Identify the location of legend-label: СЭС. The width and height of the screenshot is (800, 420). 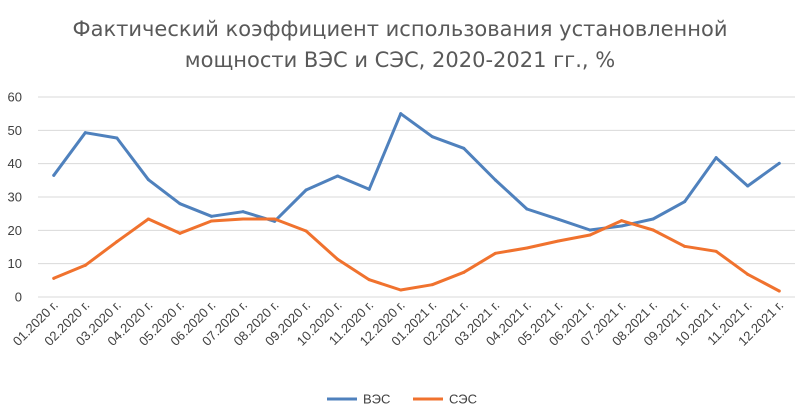
(463, 399).